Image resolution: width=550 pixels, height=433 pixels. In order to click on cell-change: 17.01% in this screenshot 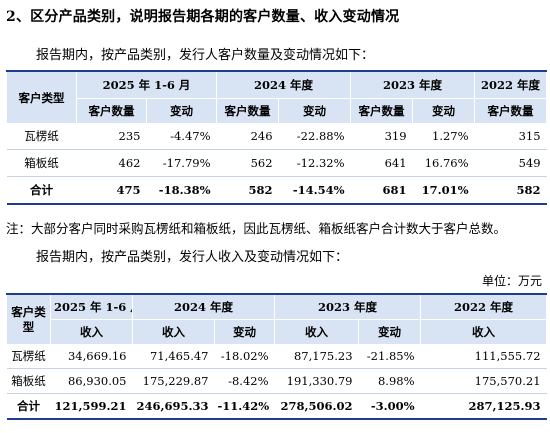, I will do `click(445, 190)`.